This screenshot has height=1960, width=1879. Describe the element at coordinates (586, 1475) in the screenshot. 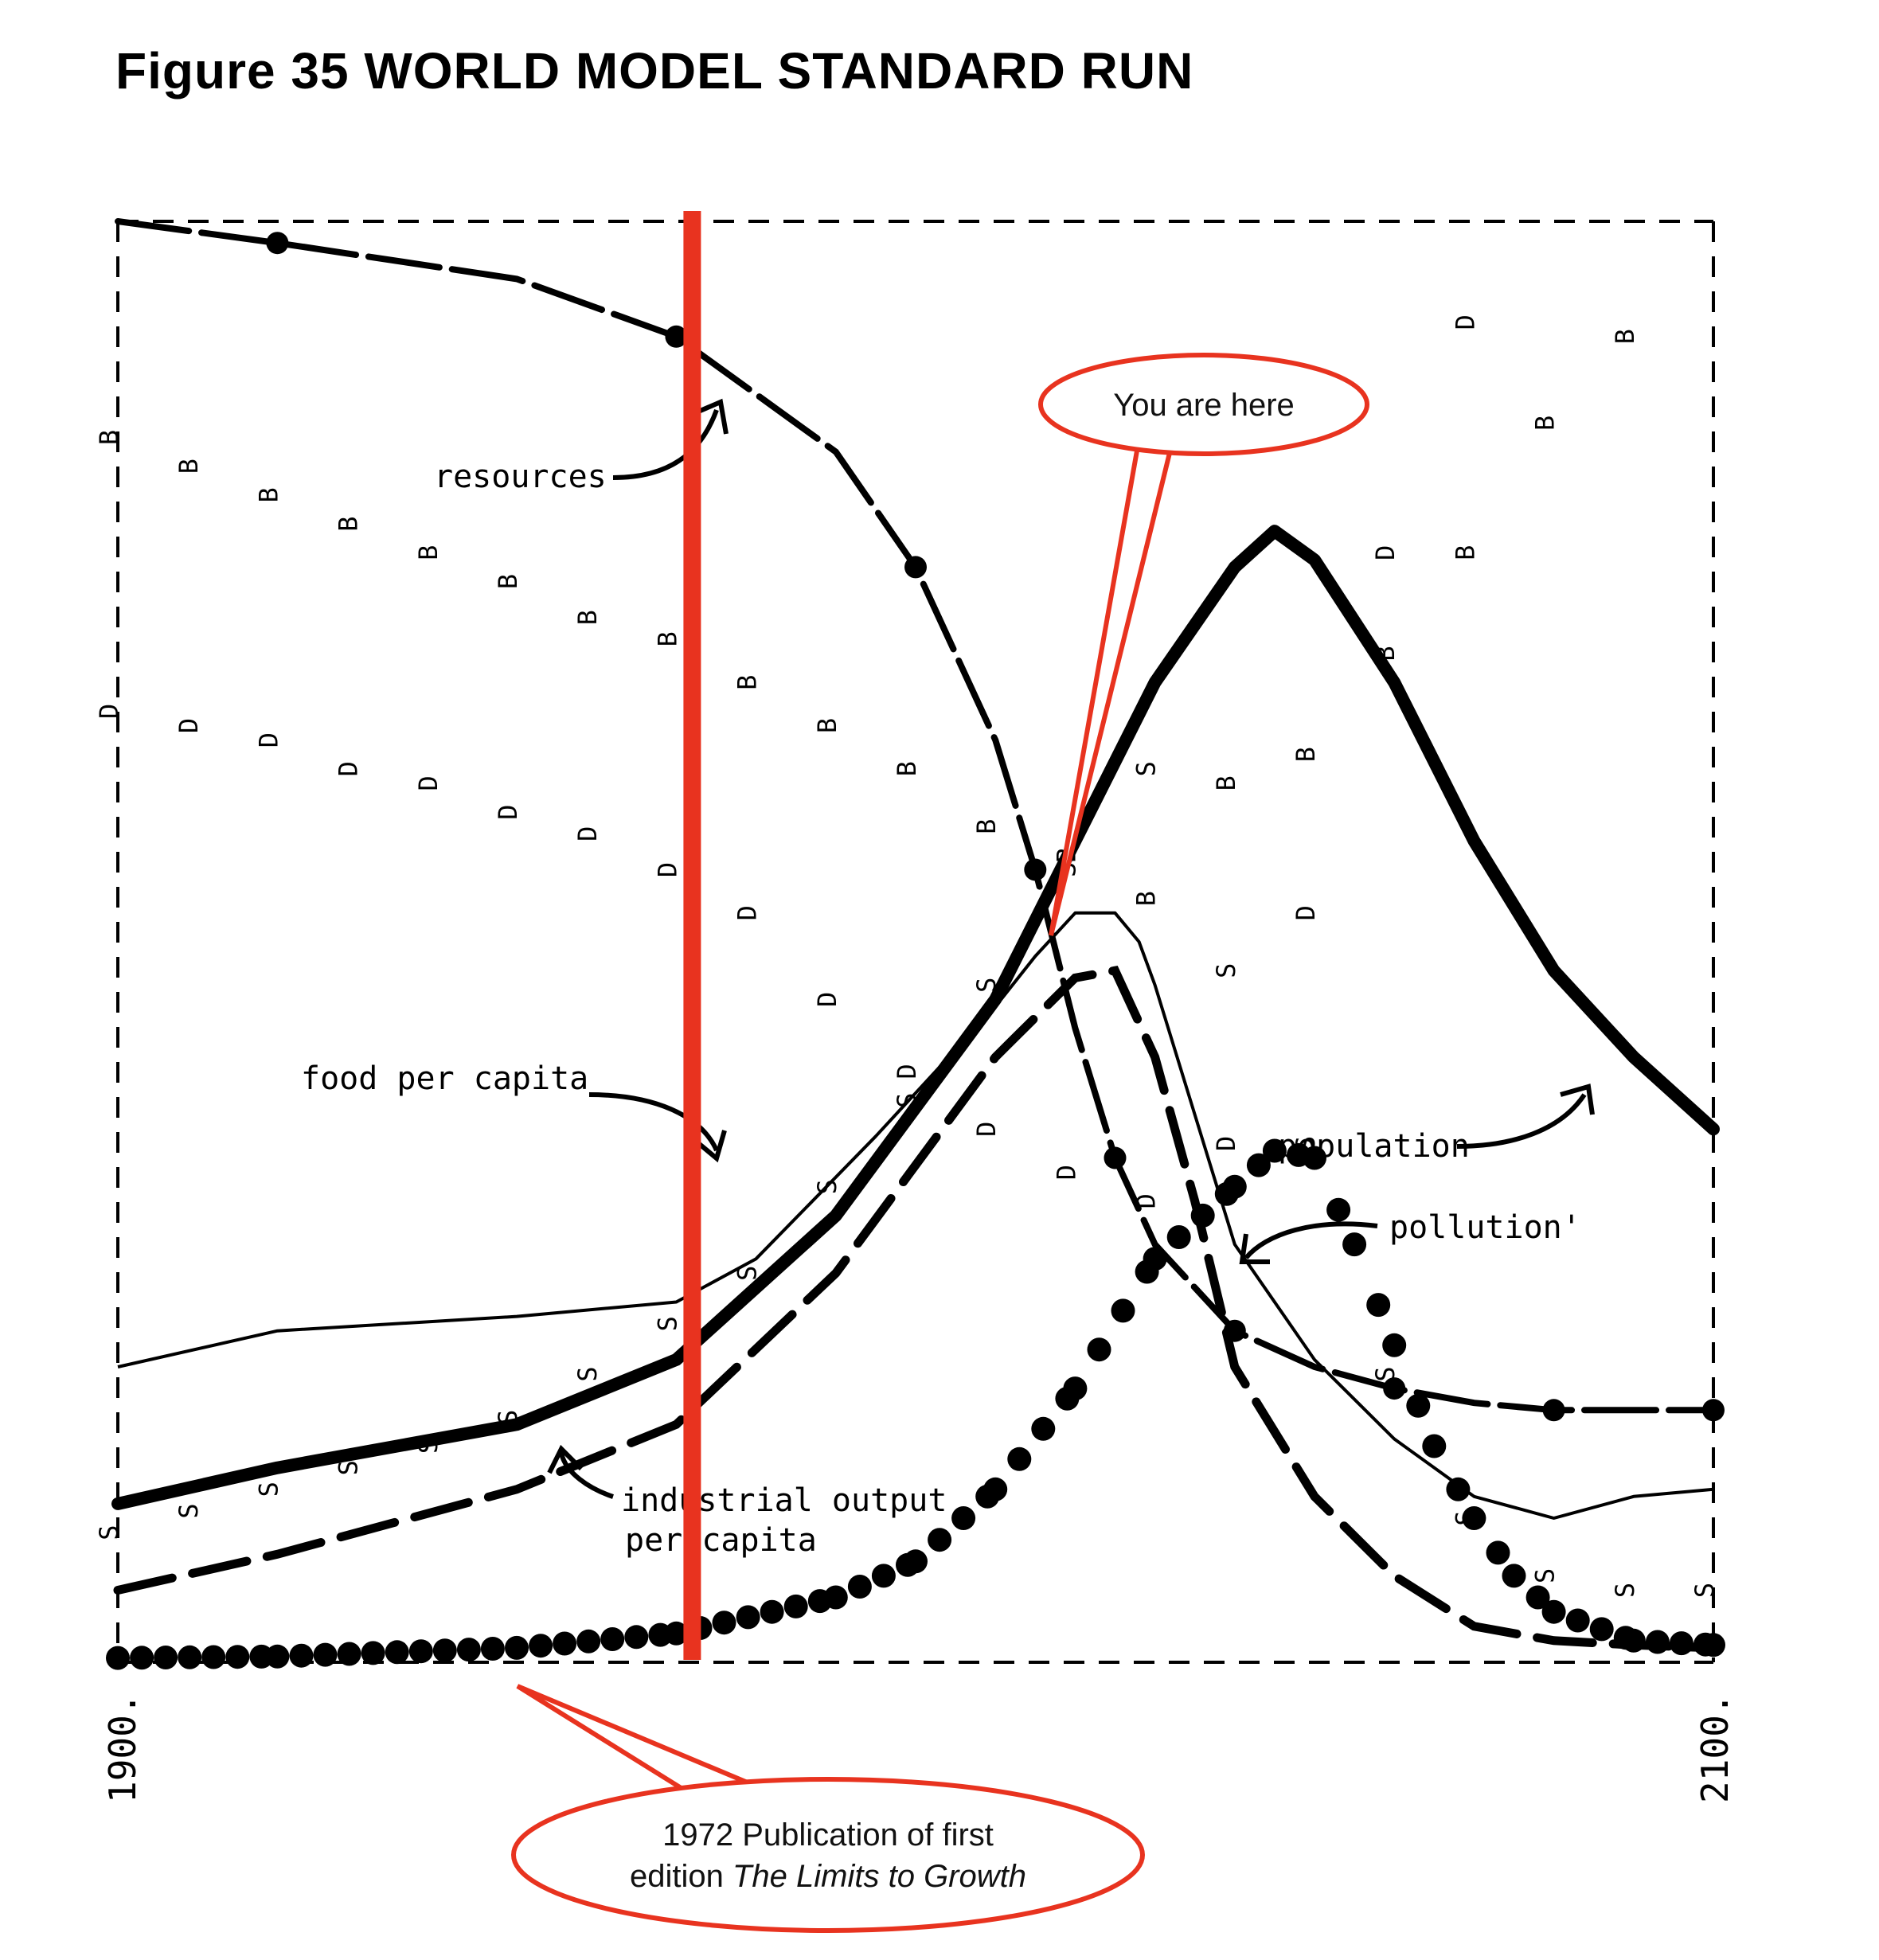

I see `industrial-arrow` at that location.